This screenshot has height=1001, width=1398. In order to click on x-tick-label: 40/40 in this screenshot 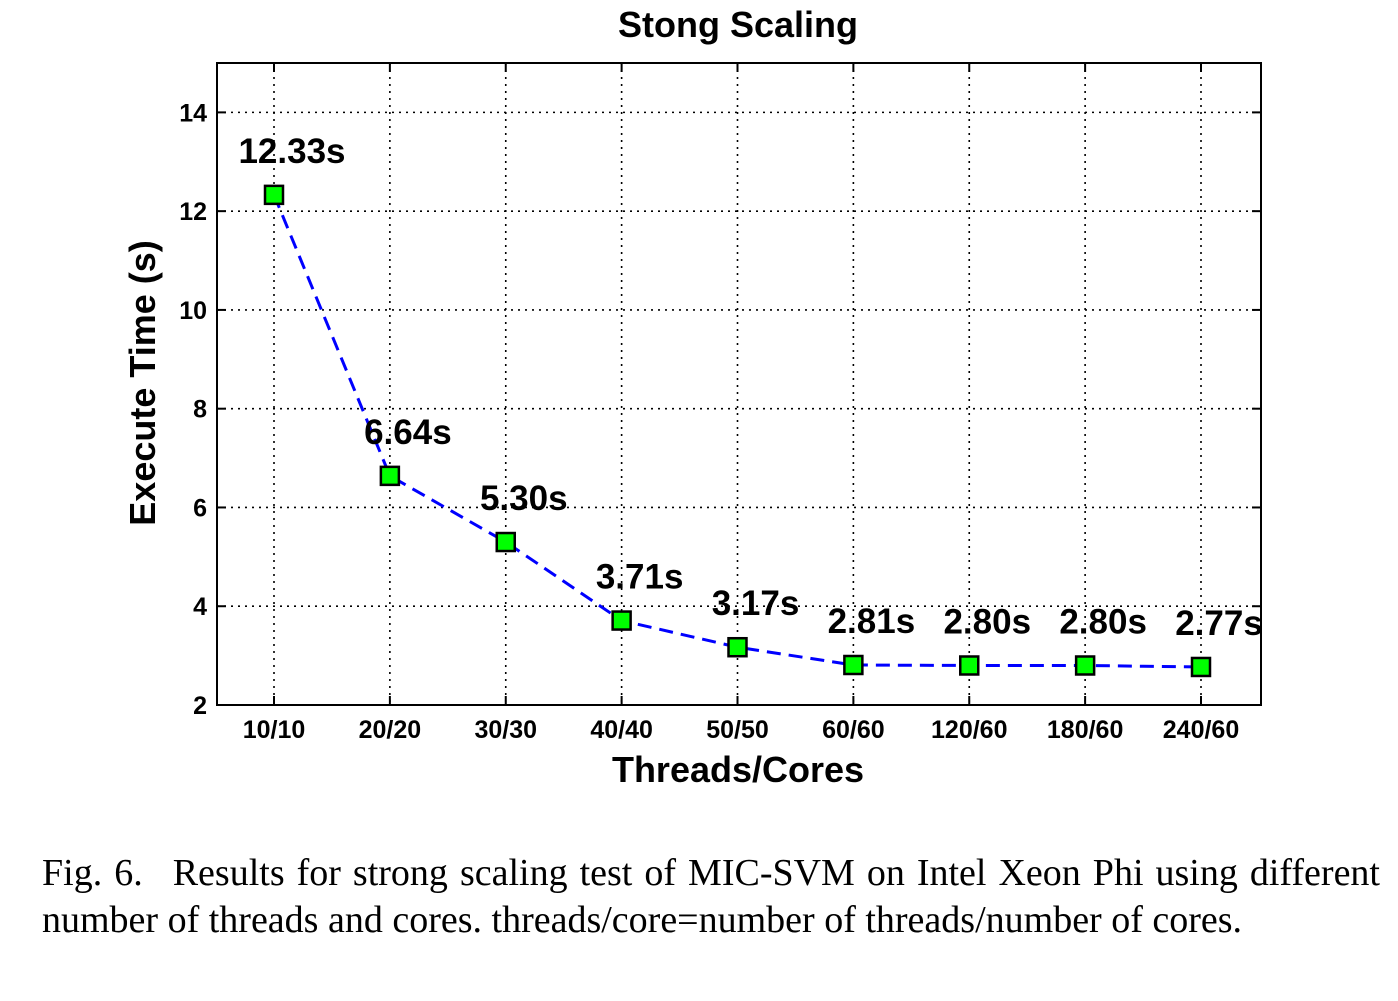, I will do `click(621, 730)`.